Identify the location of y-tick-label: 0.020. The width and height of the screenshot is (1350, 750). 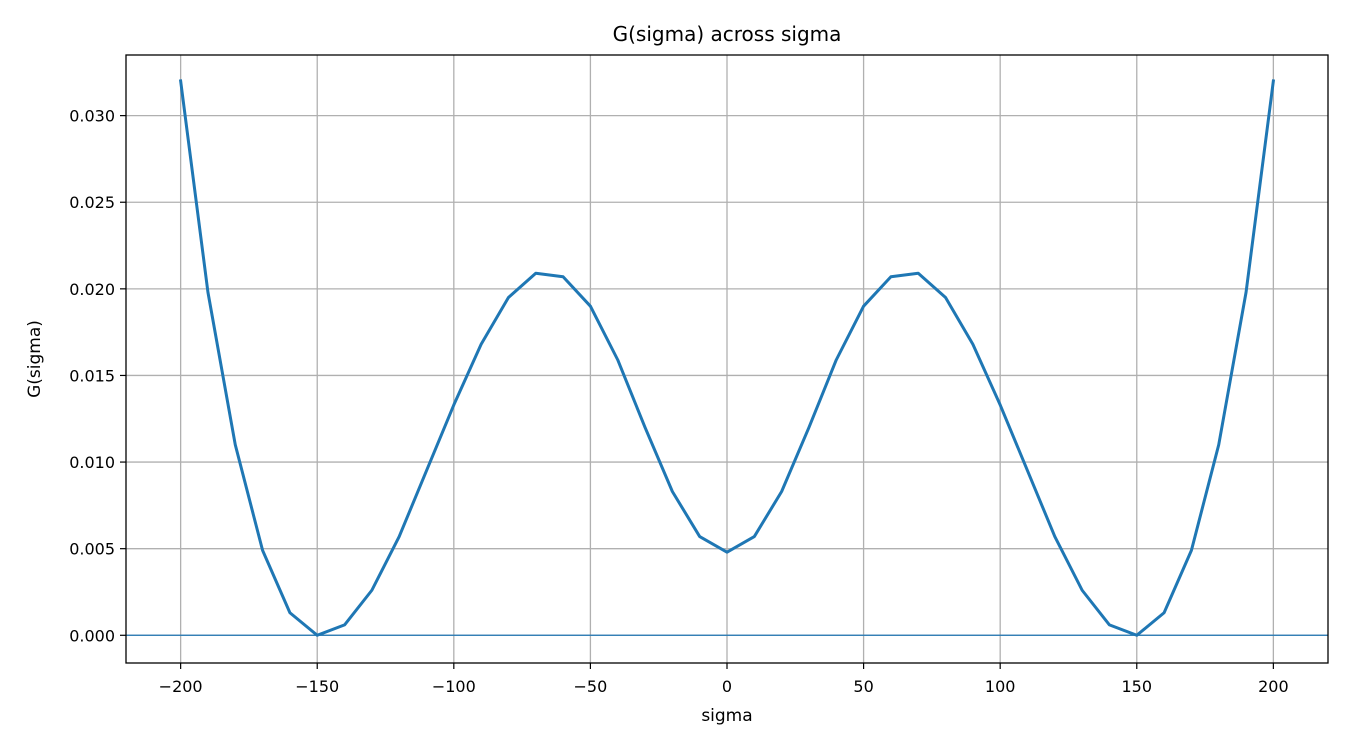
(92, 289).